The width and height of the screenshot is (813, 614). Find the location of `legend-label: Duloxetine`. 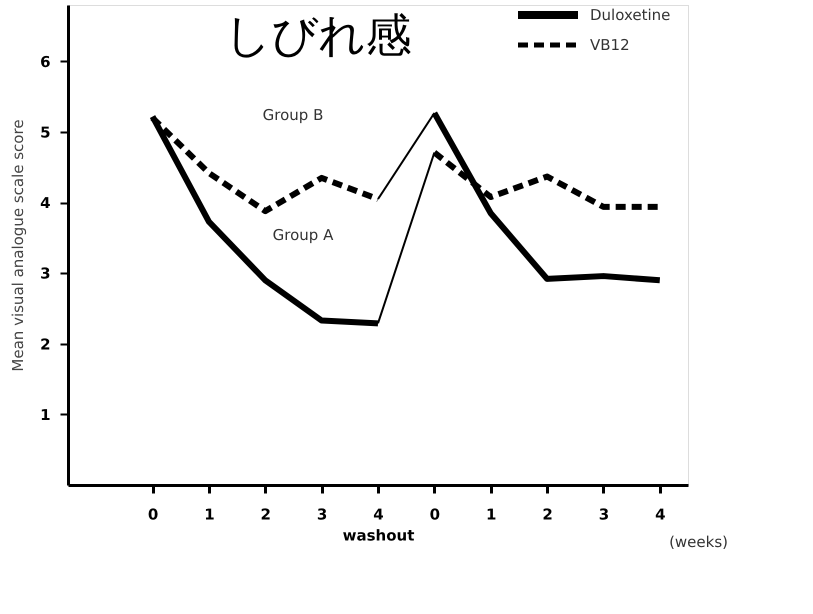

legend-label: Duloxetine is located at coordinates (630, 15).